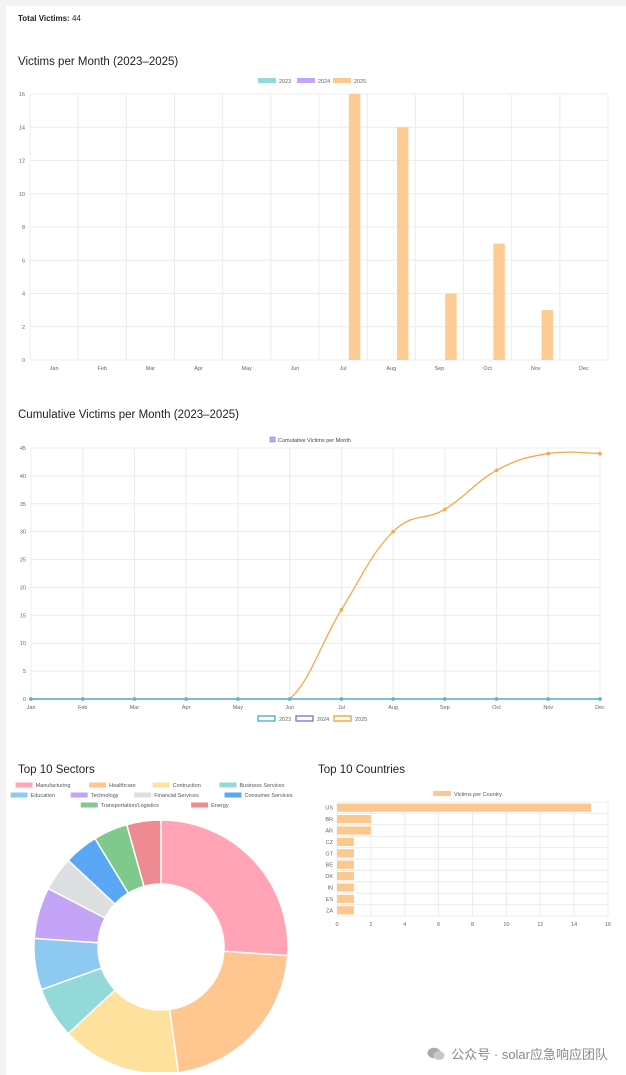  What do you see at coordinates (329, 877) in the screenshot?
I see `y-tick-label: DK` at bounding box center [329, 877].